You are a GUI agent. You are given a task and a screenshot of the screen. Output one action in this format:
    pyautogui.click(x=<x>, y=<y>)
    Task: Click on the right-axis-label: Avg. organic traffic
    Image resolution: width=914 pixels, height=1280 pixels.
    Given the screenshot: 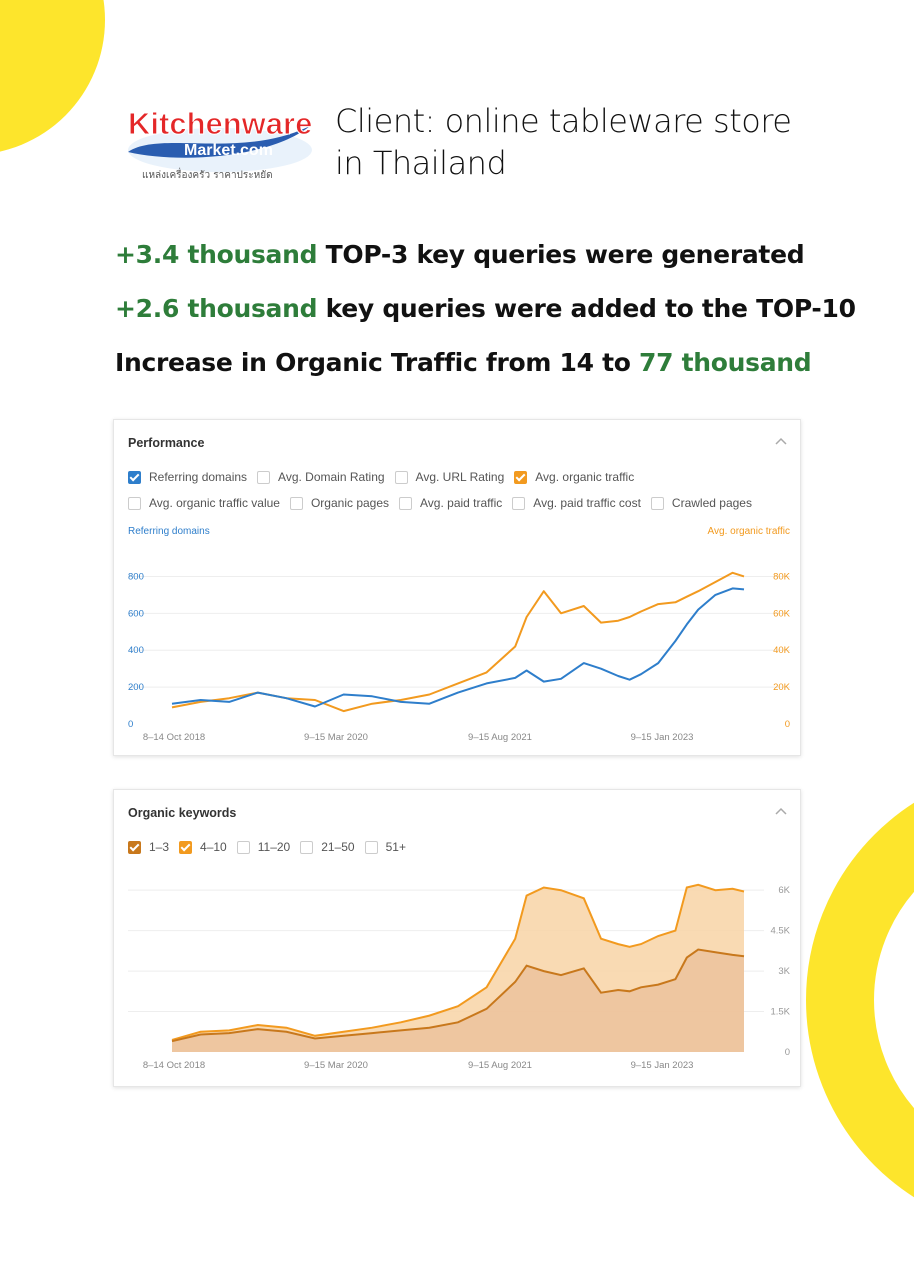 What is the action you would take?
    pyautogui.click(x=749, y=531)
    